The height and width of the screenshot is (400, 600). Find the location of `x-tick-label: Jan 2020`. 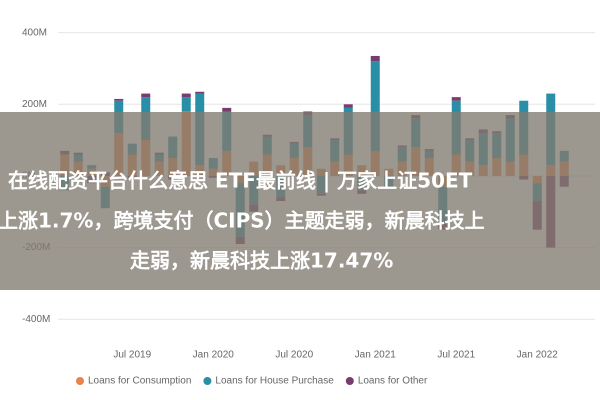

x-tick-label: Jan 2020 is located at coordinates (214, 355).